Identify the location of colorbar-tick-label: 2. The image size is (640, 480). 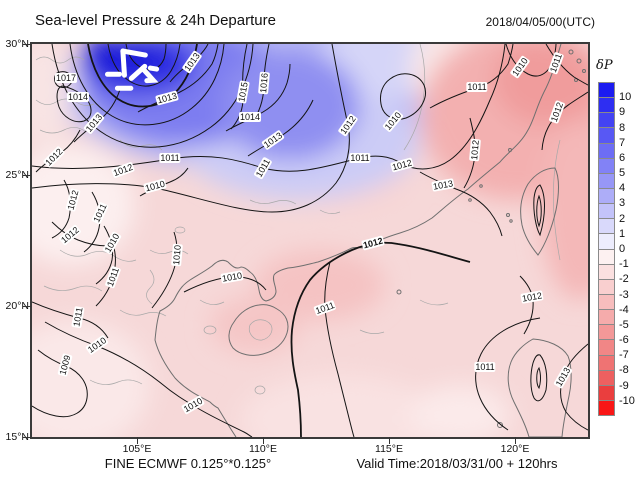
(622, 218).